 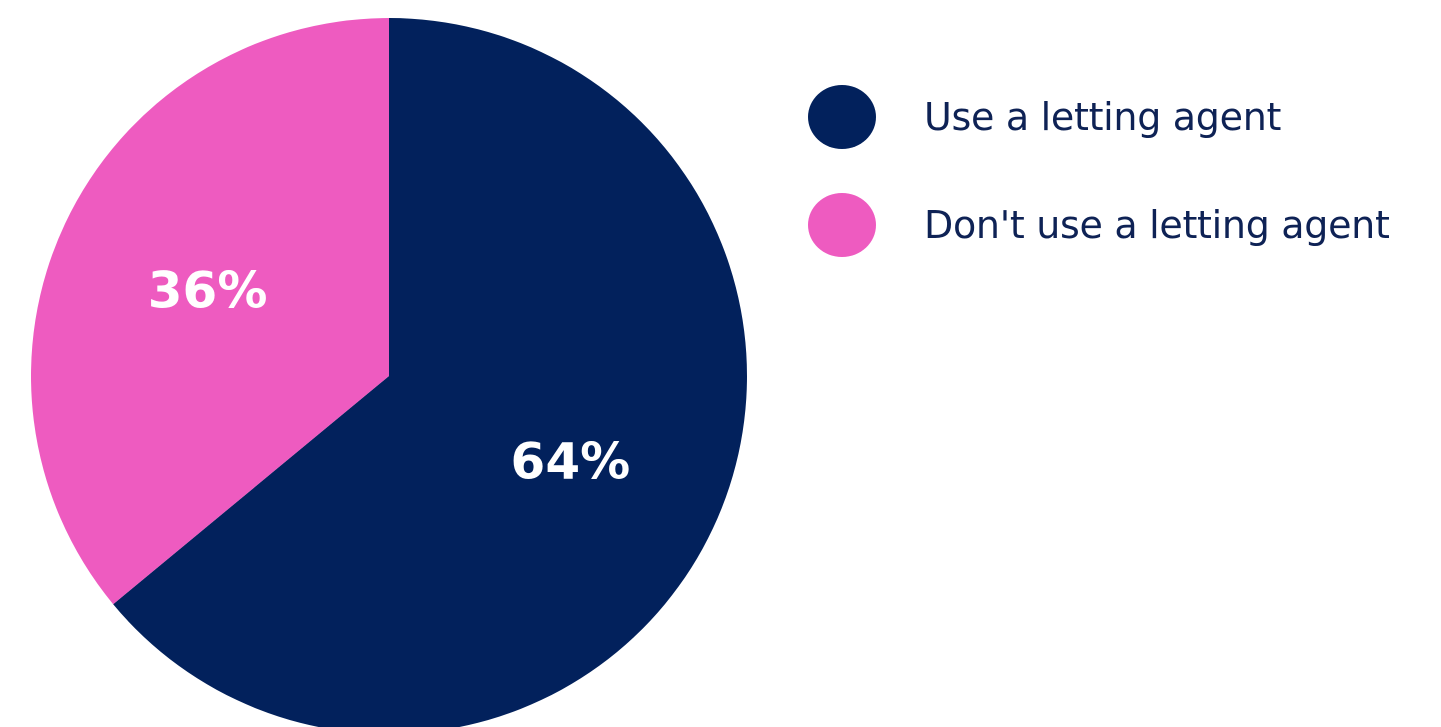 I want to click on legend-item-use-agent: Use a letting agent, so click(x=1099, y=116).